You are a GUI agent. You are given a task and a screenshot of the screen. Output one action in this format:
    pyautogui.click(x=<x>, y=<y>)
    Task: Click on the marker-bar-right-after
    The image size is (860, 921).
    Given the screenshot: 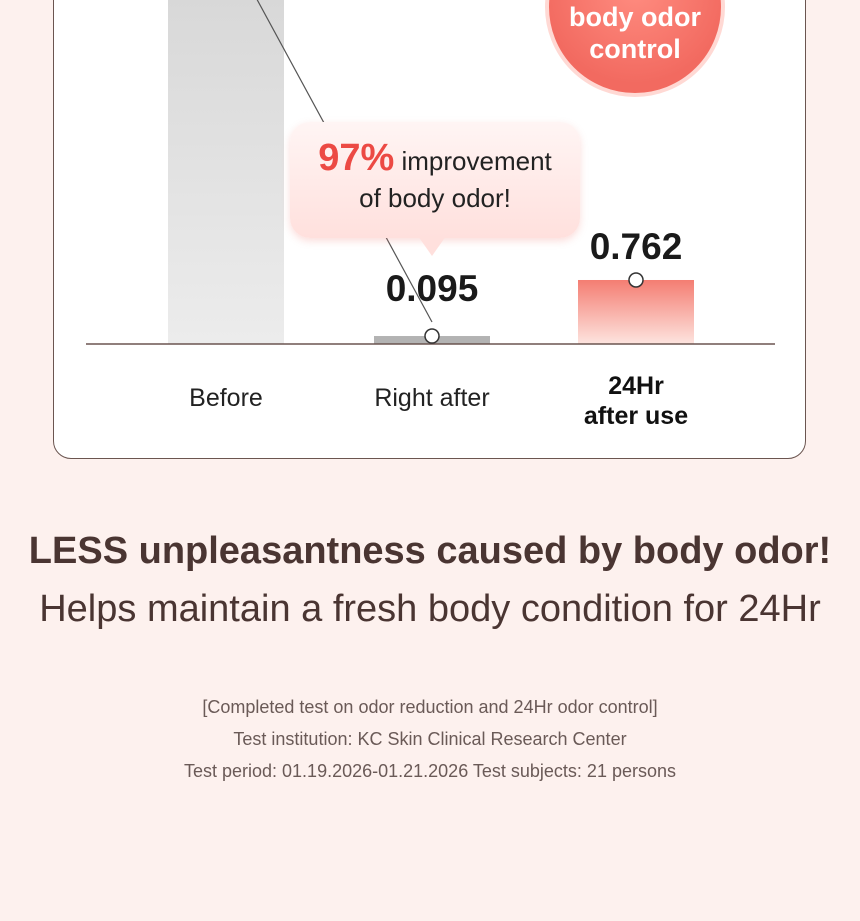 What is the action you would take?
    pyautogui.click(x=432, y=336)
    